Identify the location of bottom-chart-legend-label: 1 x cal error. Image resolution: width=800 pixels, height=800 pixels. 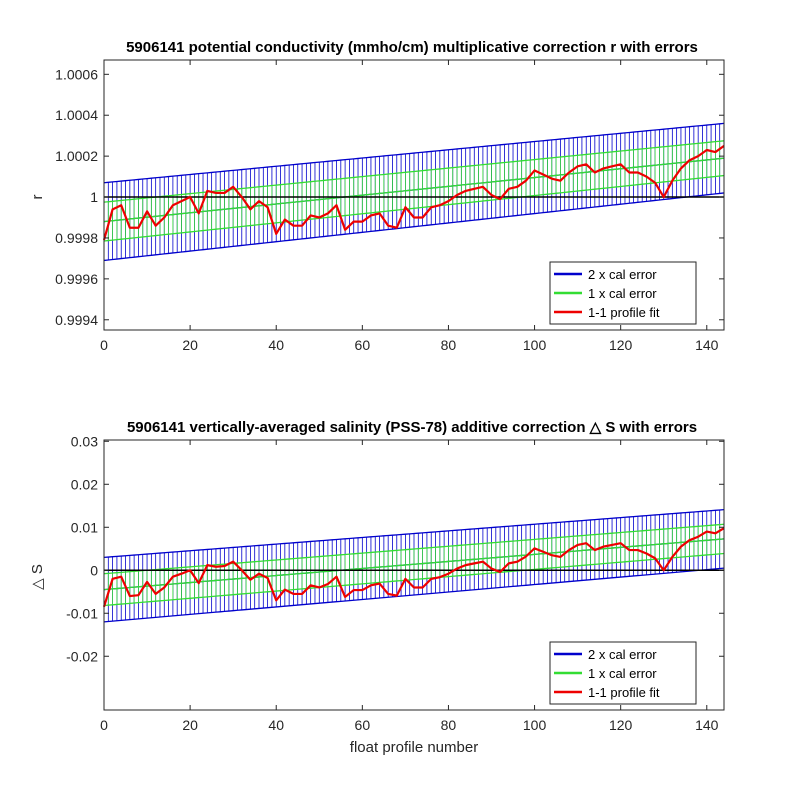
(622, 673).